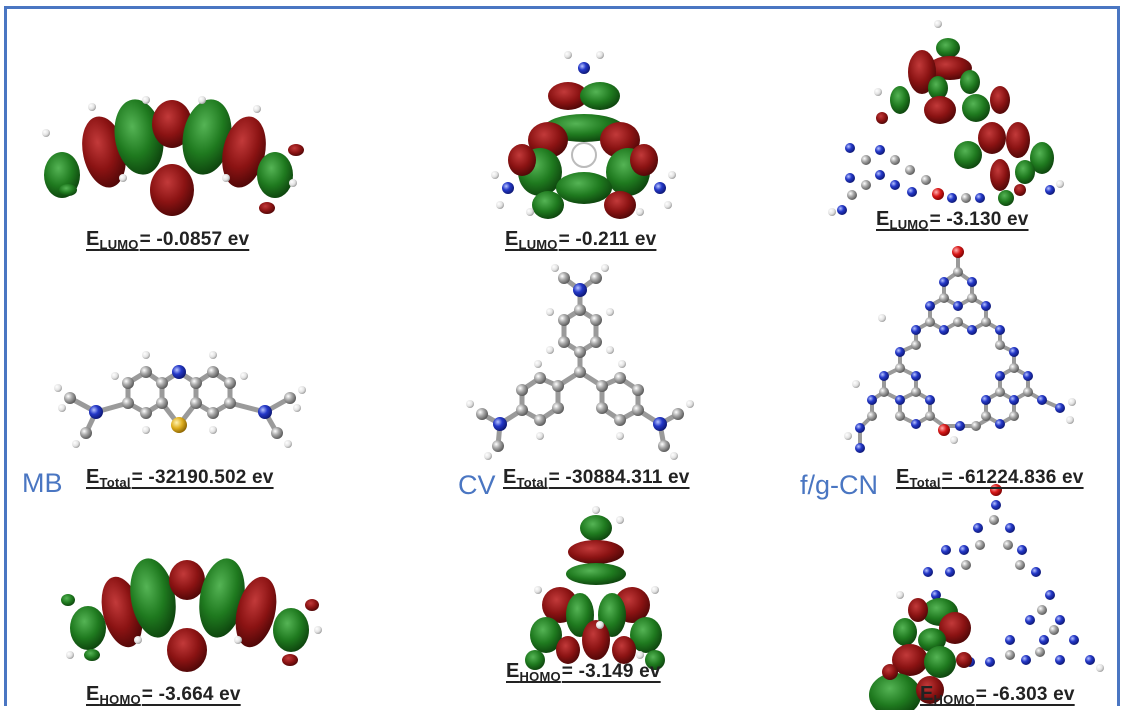 The height and width of the screenshot is (710, 1127). I want to click on cv-atoms, so click(580, 362).